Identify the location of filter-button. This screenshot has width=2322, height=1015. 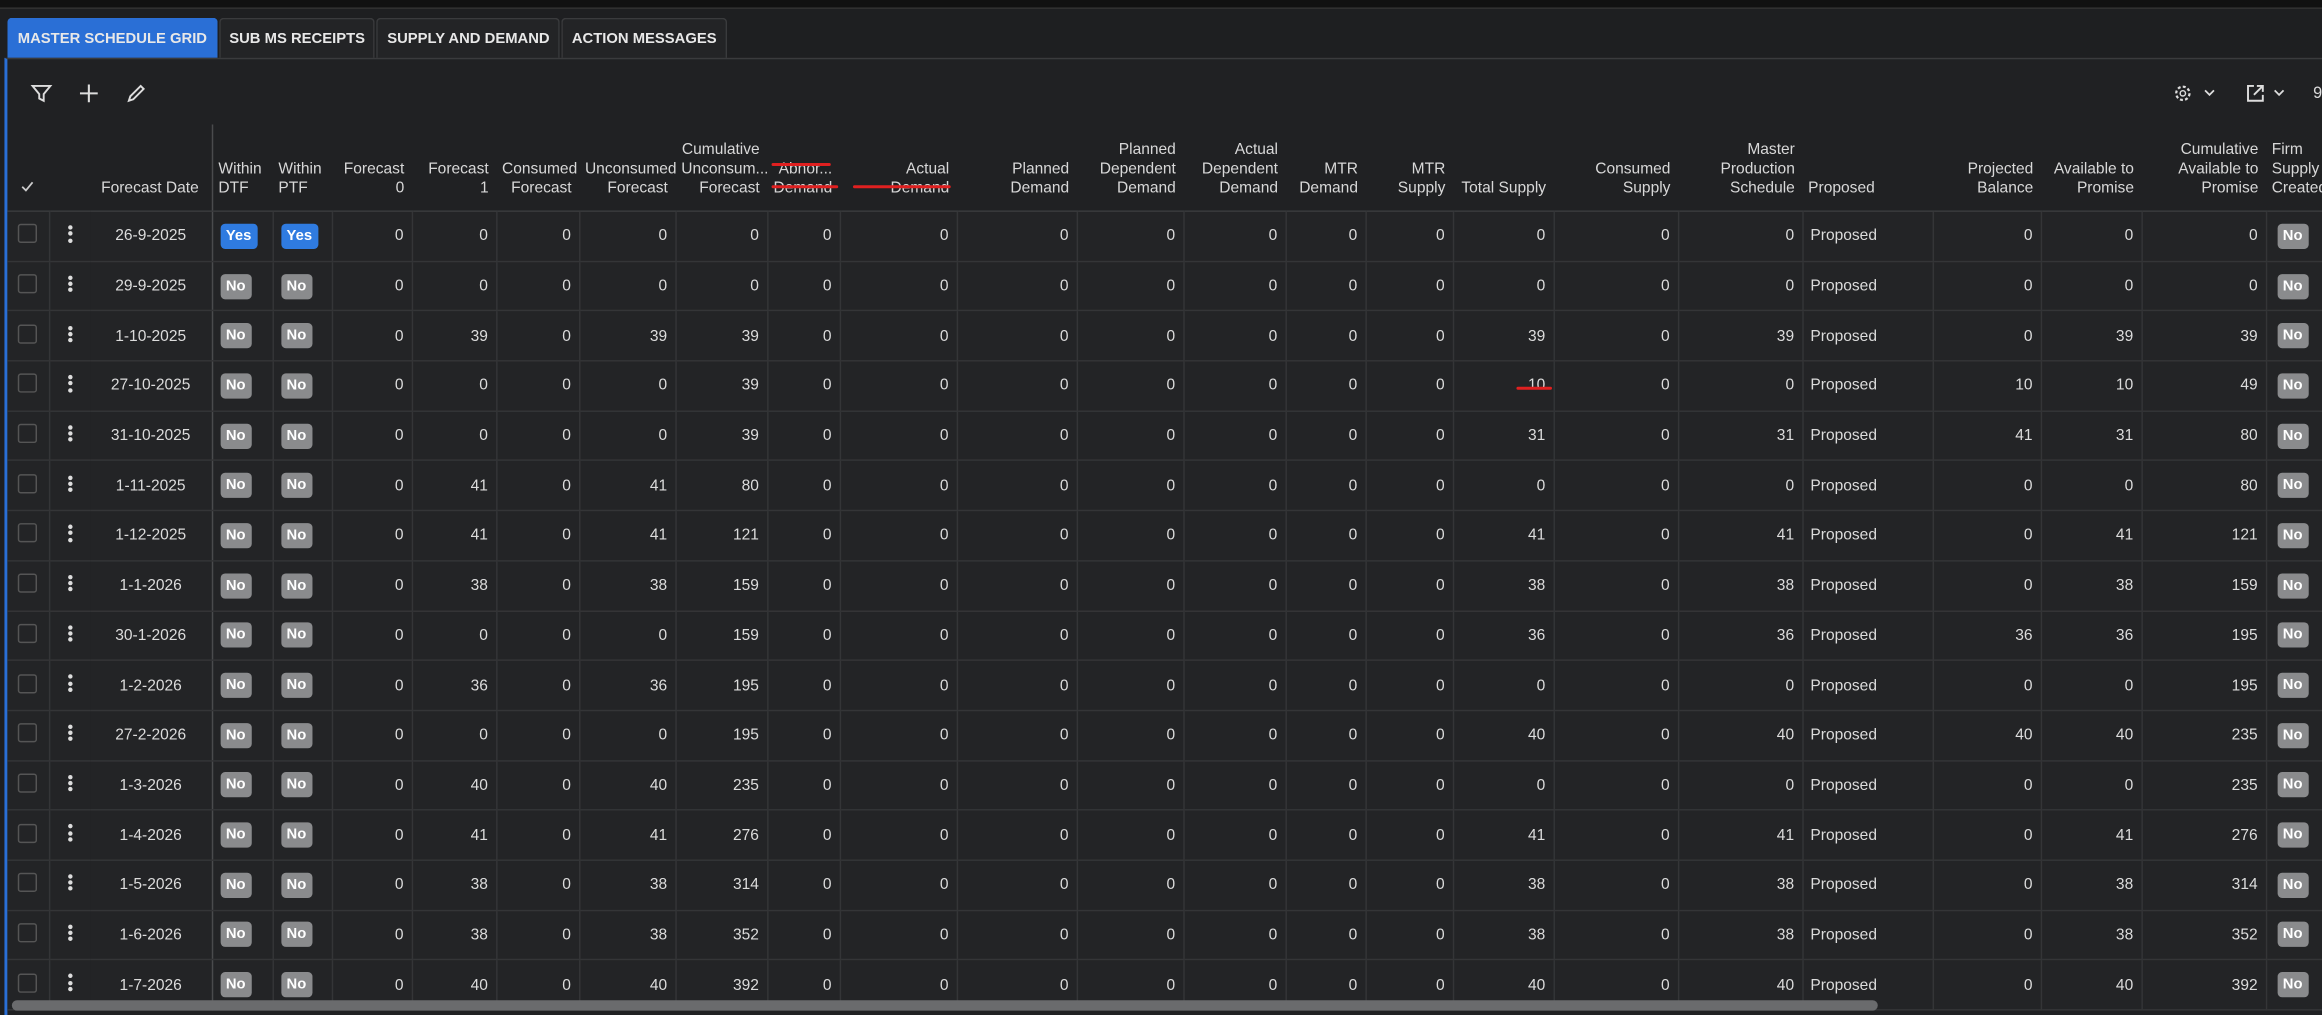
(42, 93).